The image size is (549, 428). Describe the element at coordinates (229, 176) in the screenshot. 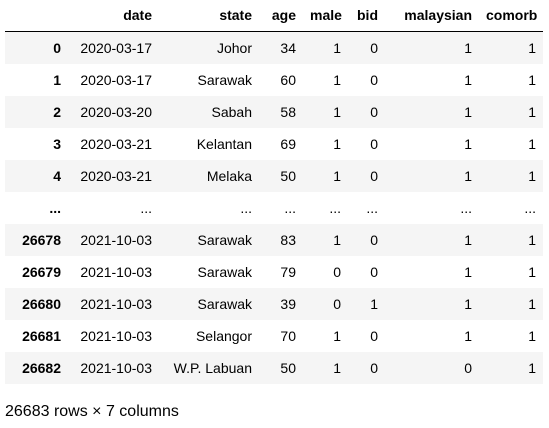

I see `cell-state: Melaka` at that location.